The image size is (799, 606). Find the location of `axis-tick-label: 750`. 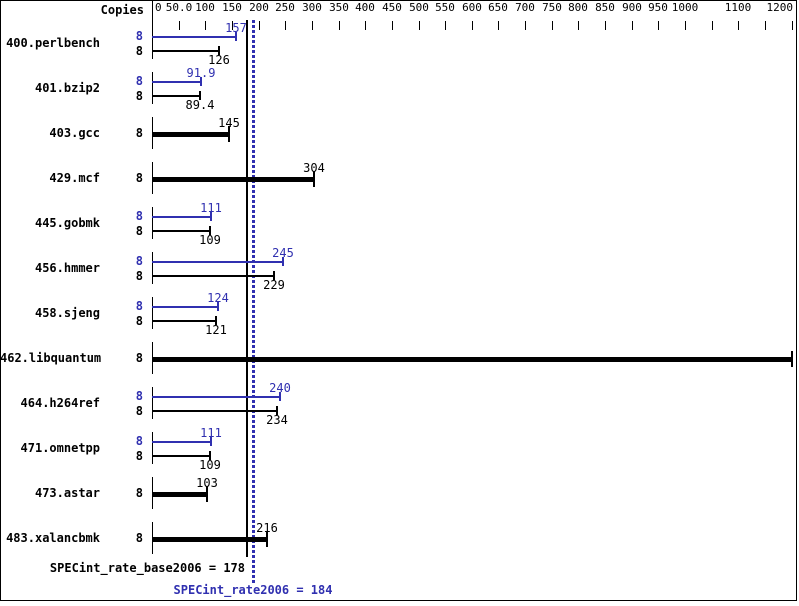

axis-tick-label: 750 is located at coordinates (552, 7).